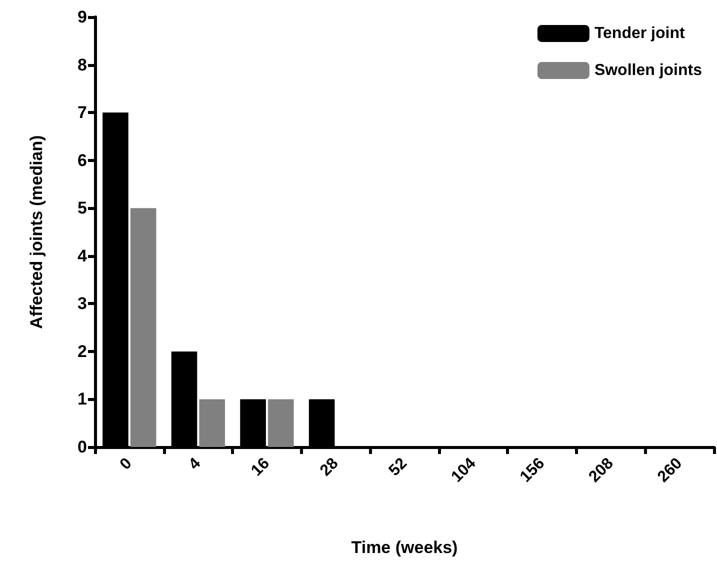  What do you see at coordinates (83, 256) in the screenshot?
I see `y-tick-label: 4` at bounding box center [83, 256].